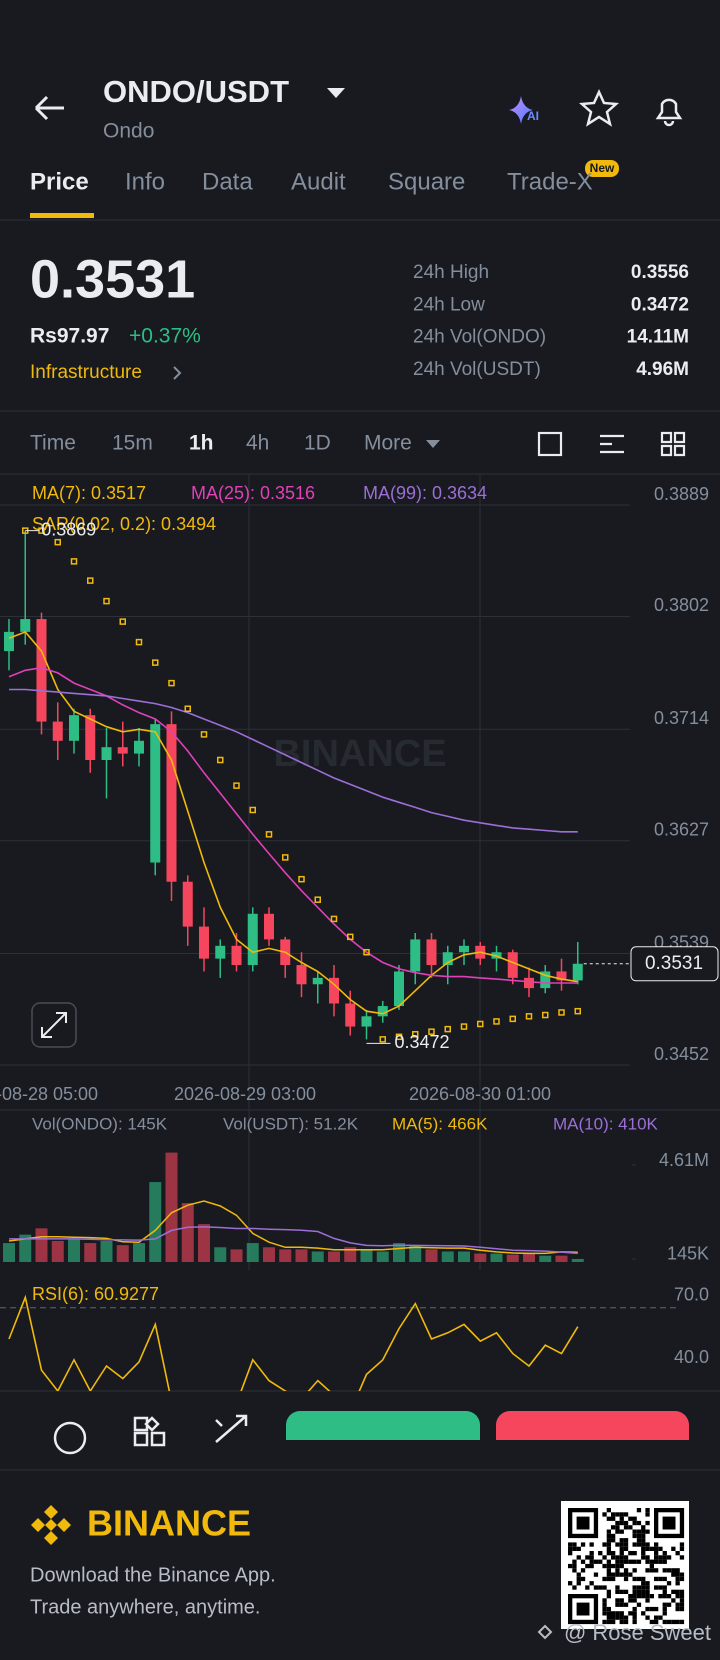 The height and width of the screenshot is (1660, 720). I want to click on buy-button, so click(383, 1425).